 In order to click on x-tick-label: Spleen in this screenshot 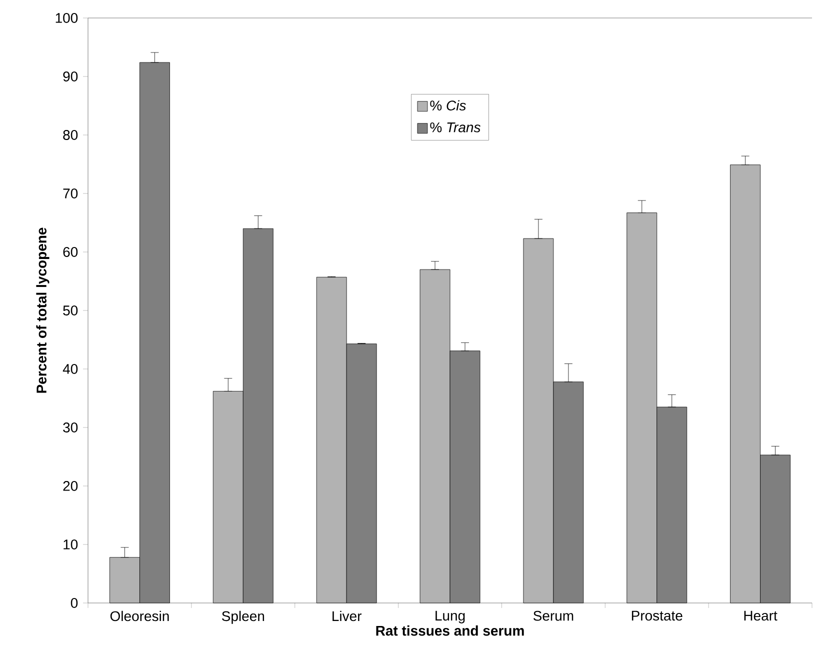, I will do `click(243, 617)`.